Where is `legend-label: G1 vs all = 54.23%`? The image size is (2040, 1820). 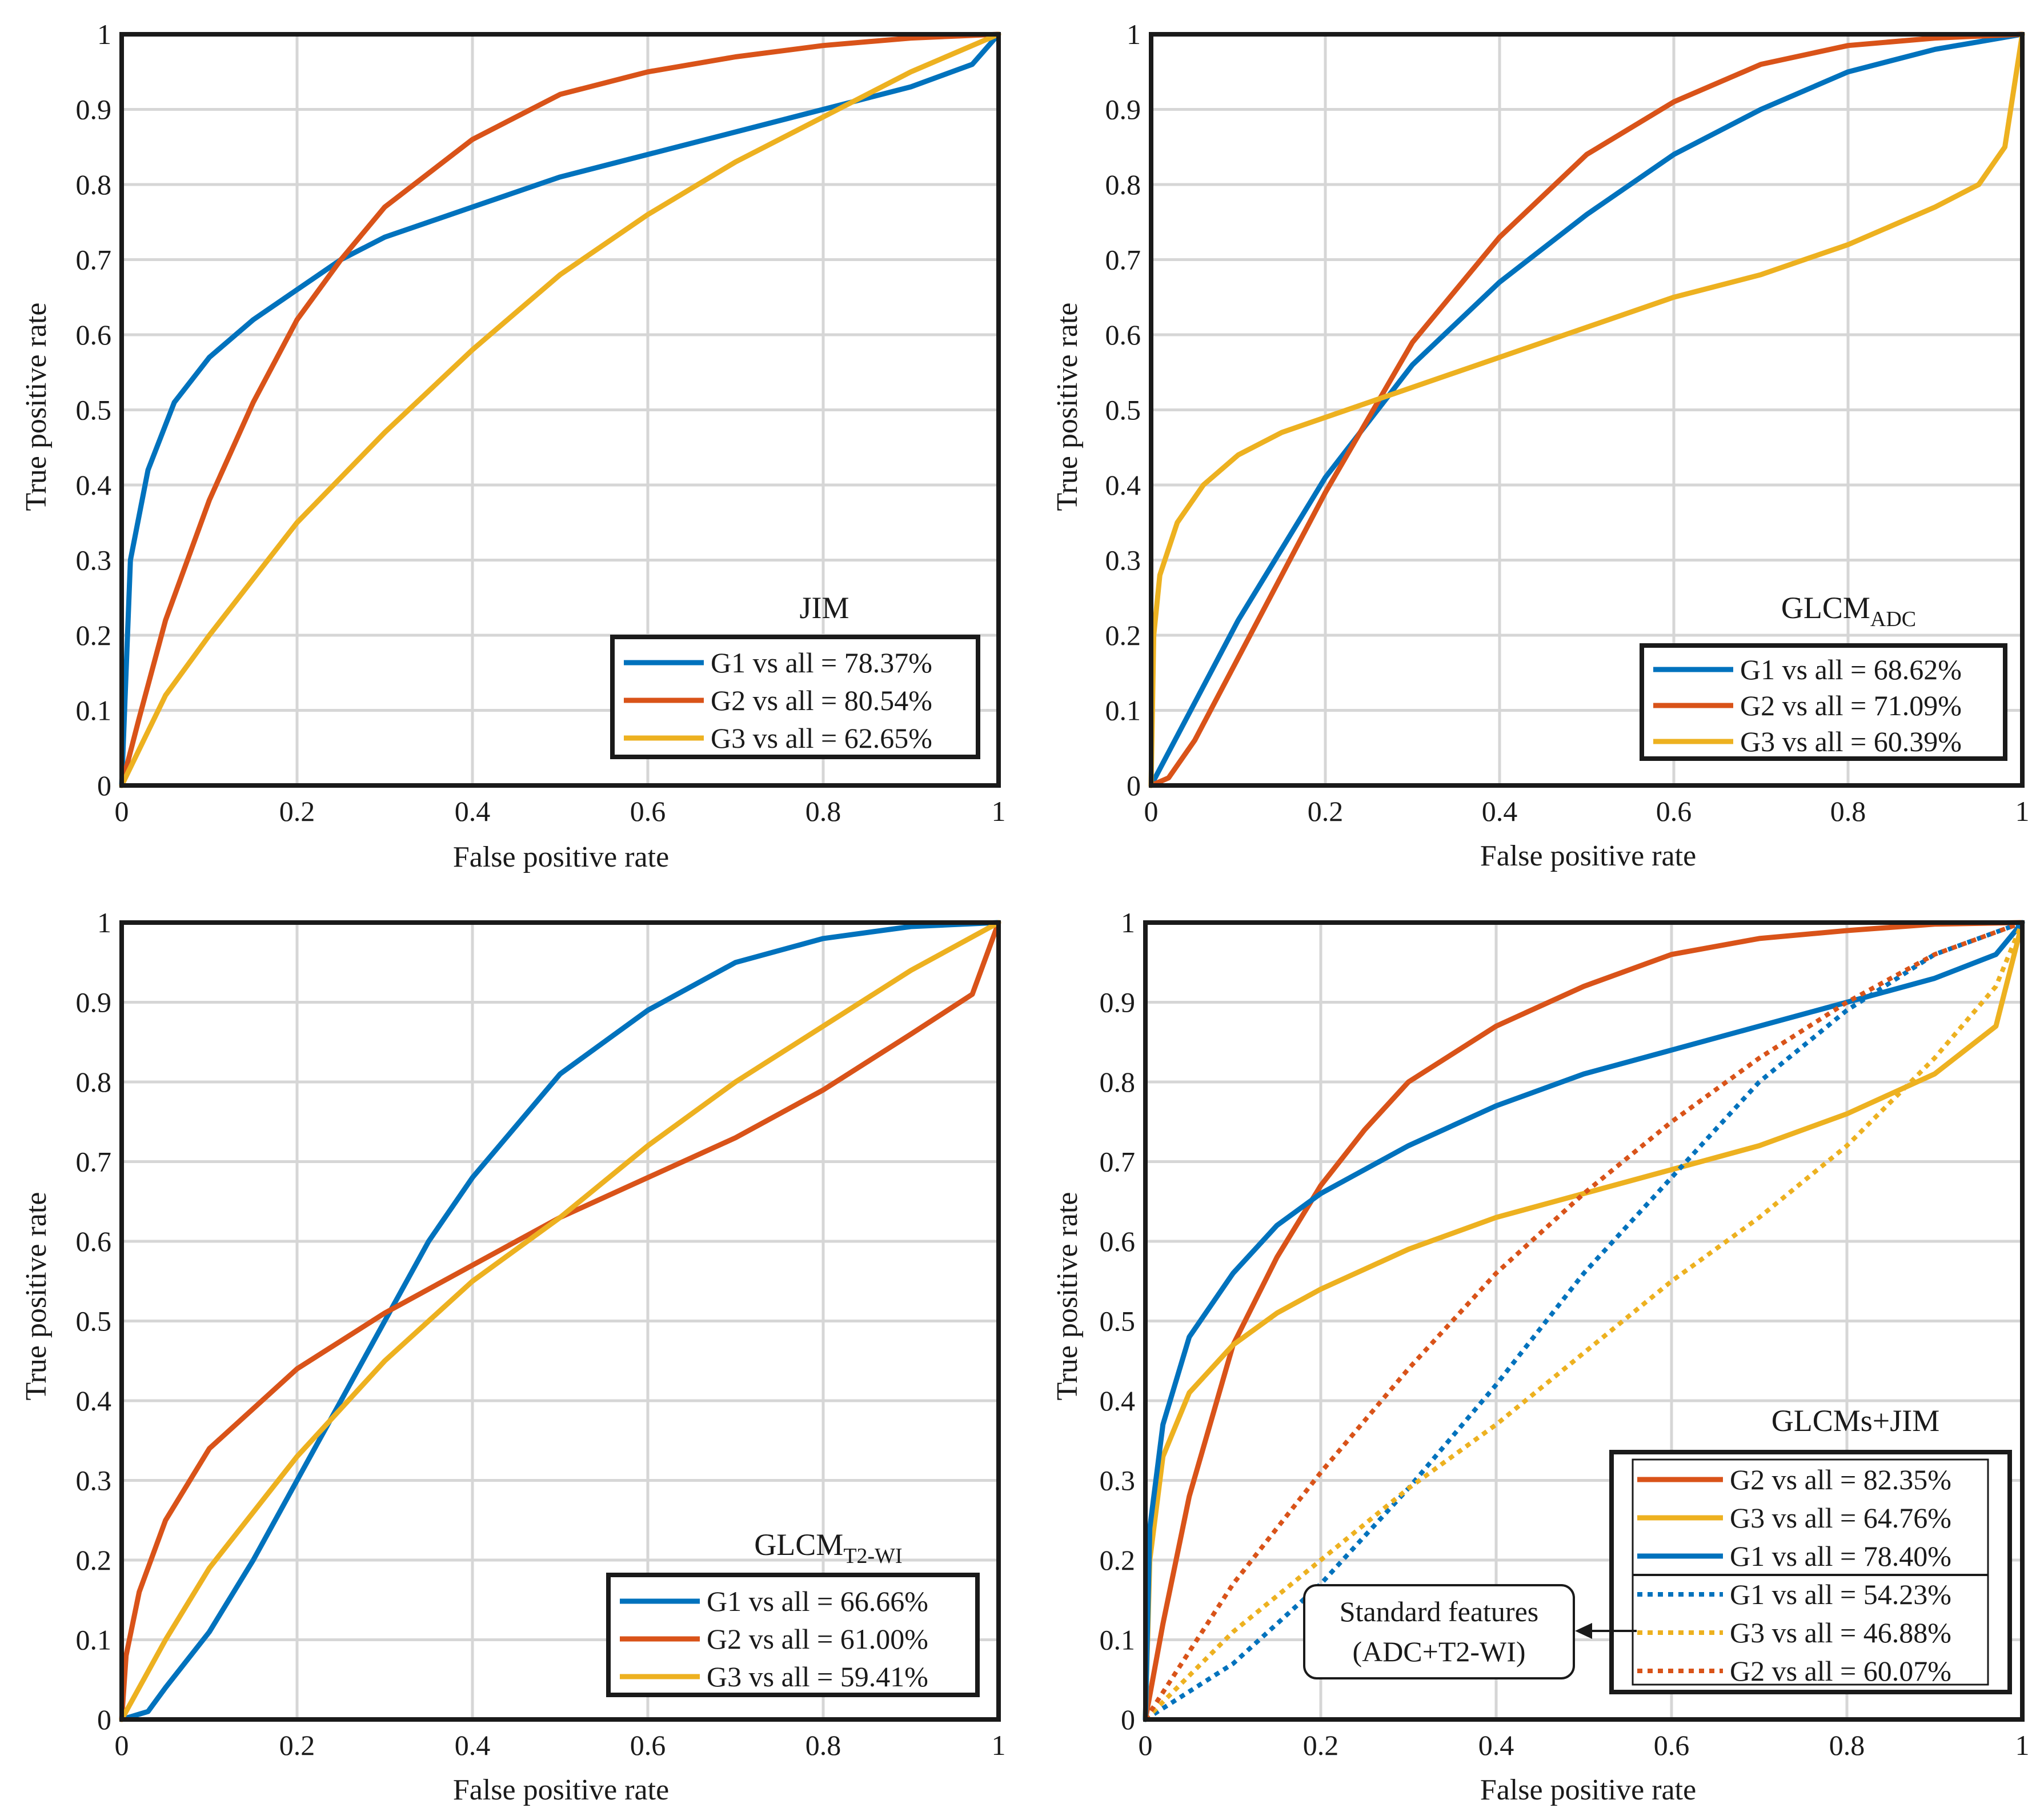
legend-label: G1 vs all = 54.23% is located at coordinates (1840, 1594).